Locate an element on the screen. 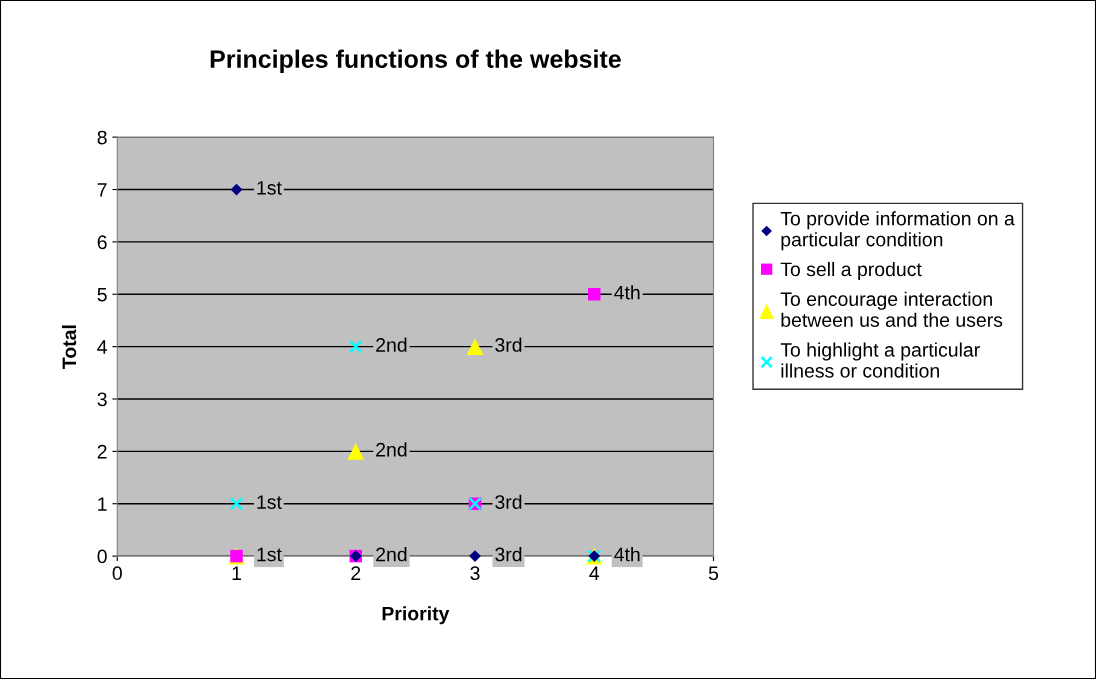 The image size is (1096, 679). legend-label: To highlight a particular illness or condition is located at coordinates (880, 360).